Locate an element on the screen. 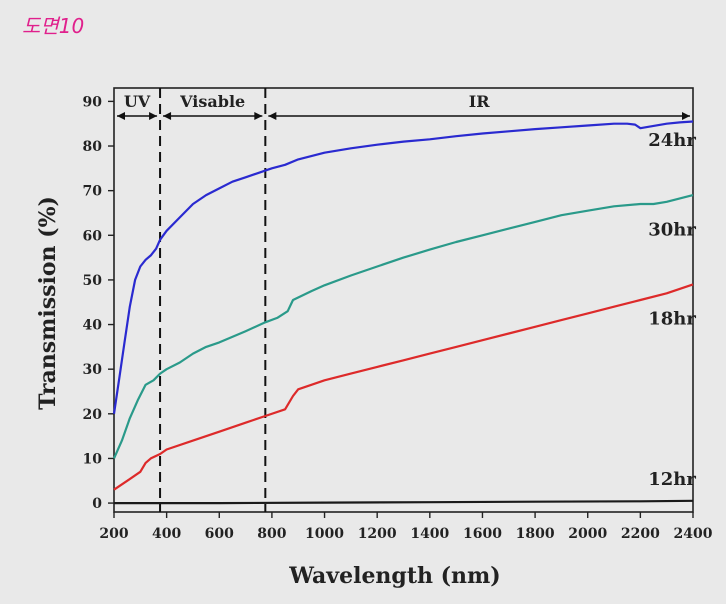 This screenshot has width=726, height=604. series-label: 24hr is located at coordinates (672, 140).